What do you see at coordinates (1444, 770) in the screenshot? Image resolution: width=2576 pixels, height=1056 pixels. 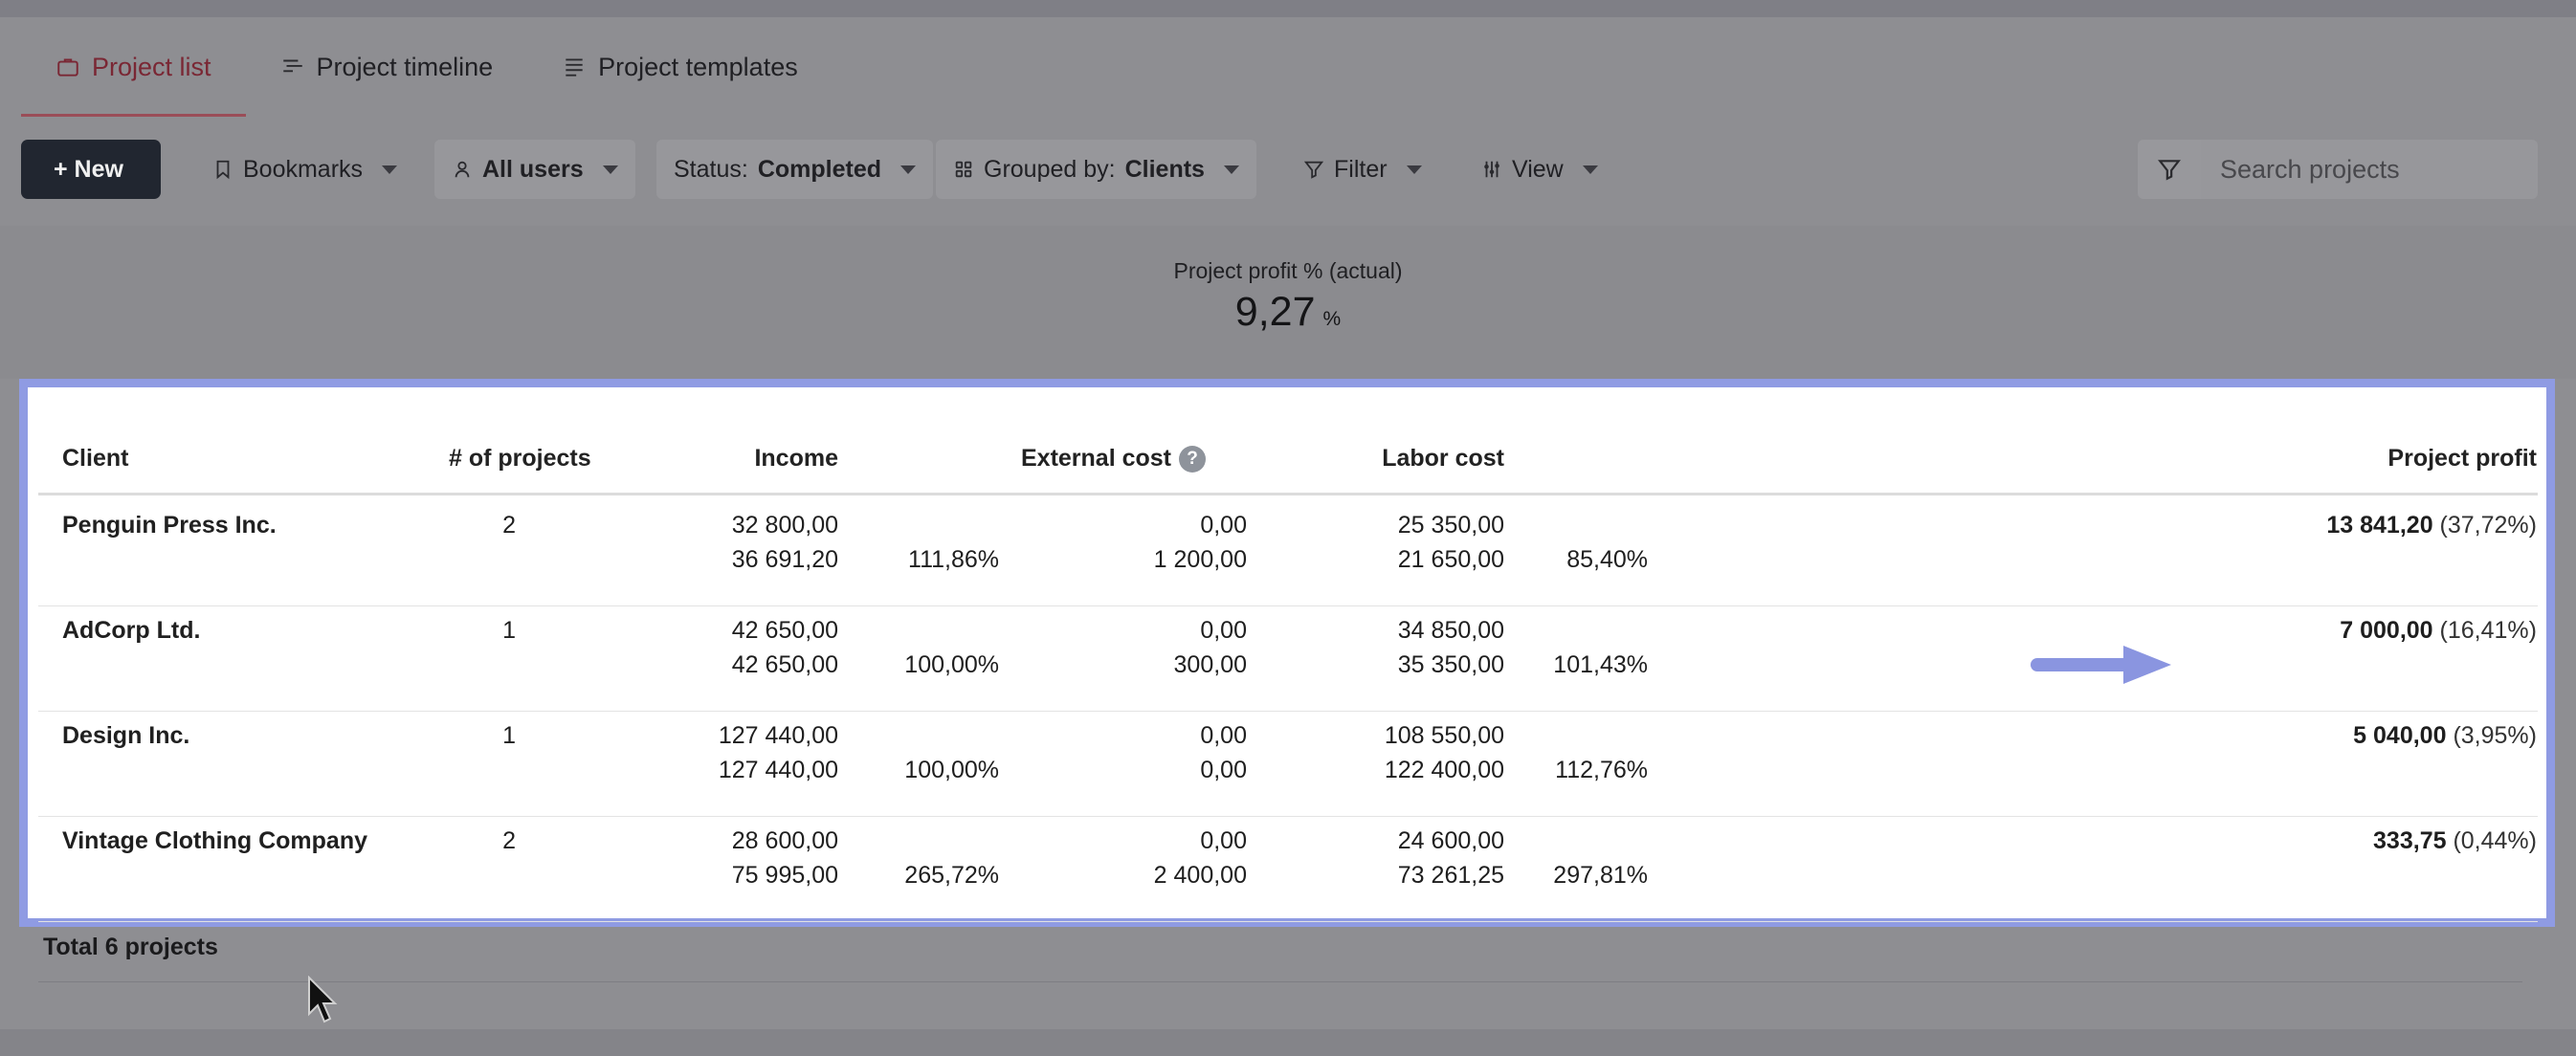 I see `labor-cost-actual: 122 400,00` at bounding box center [1444, 770].